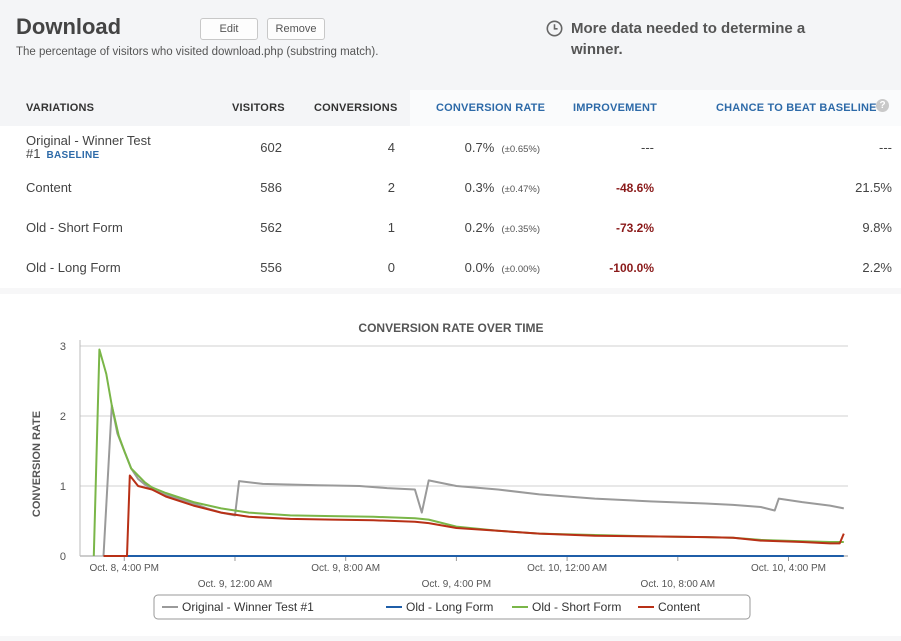  I want to click on goal-title: Download, so click(69, 26).